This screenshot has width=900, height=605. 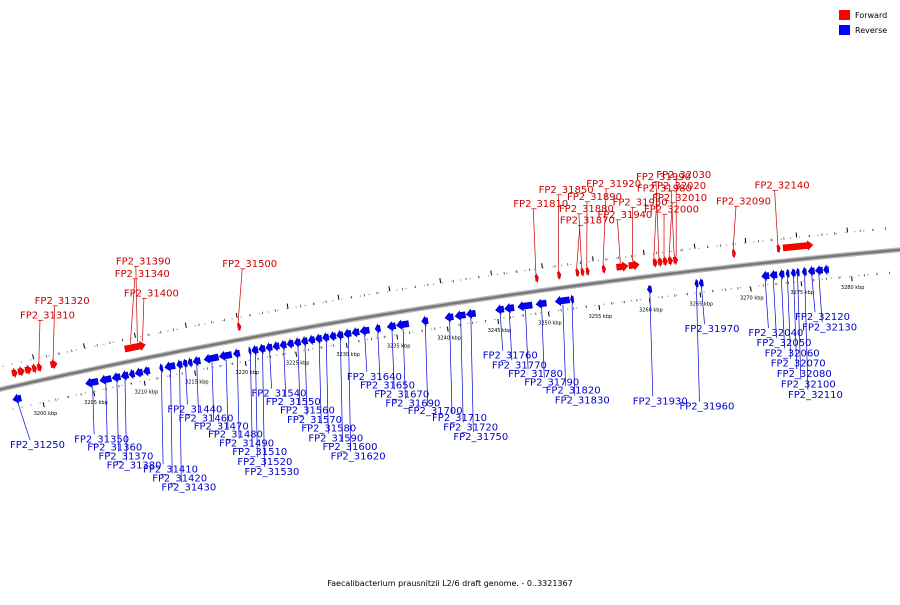 What do you see at coordinates (358, 457) in the screenshot?
I see `reverse-gene-label: FP2_31620` at bounding box center [358, 457].